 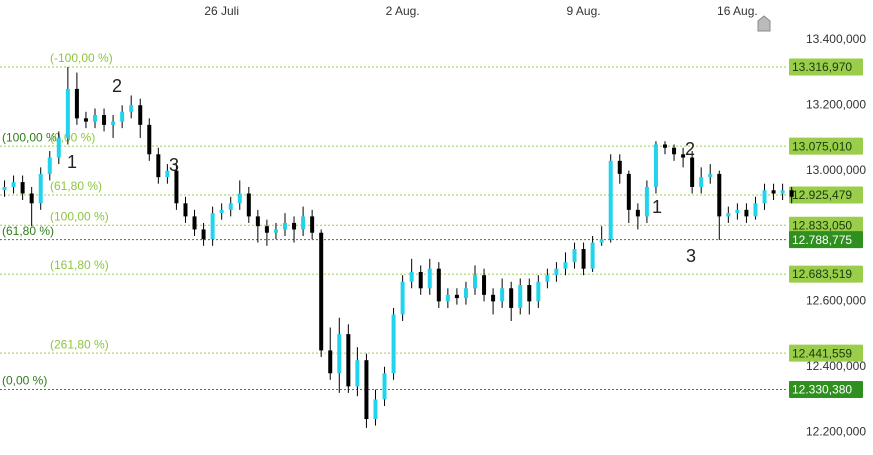 What do you see at coordinates (836, 431) in the screenshot?
I see `y-tick-label: 12.200,000` at bounding box center [836, 431].